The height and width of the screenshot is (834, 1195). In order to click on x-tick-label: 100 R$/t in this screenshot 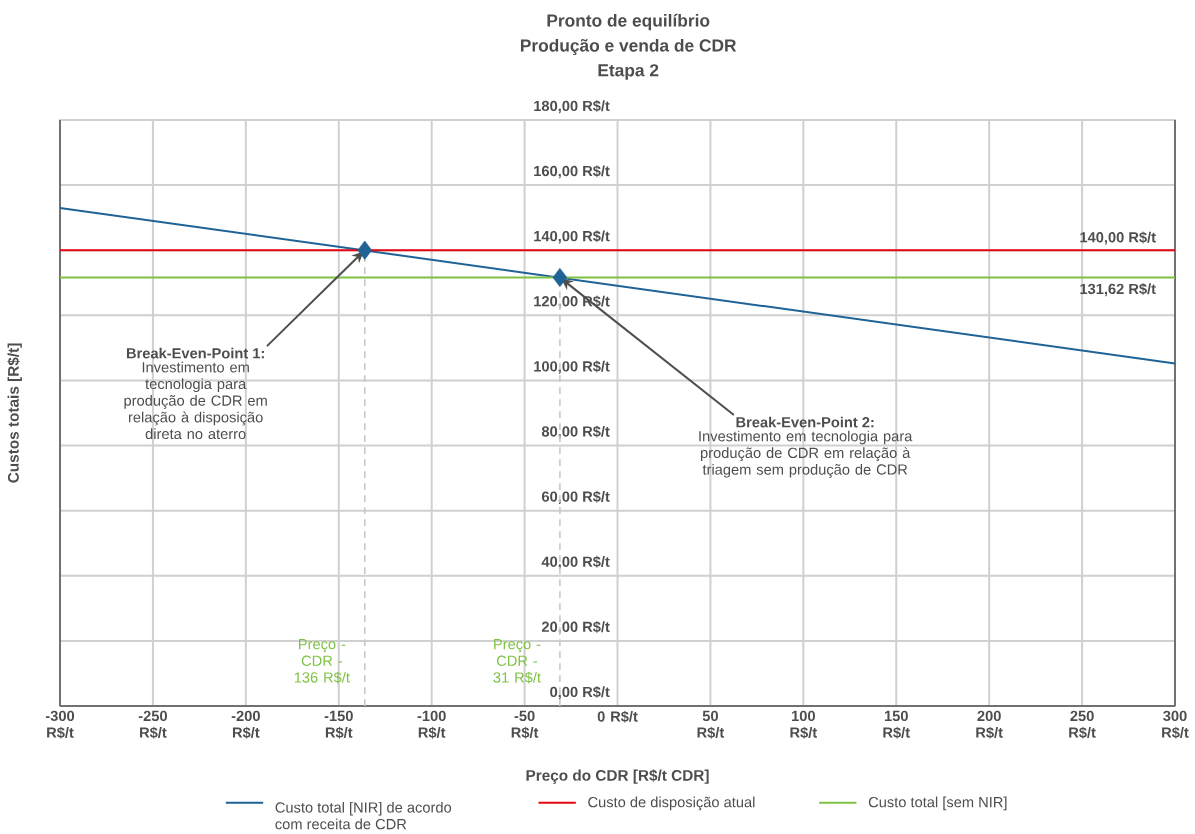, I will do `click(804, 724)`.